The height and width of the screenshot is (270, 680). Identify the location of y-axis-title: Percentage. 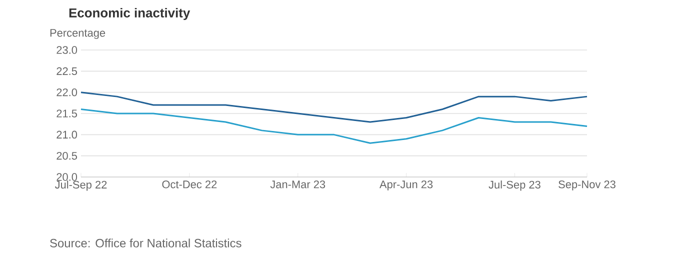
(78, 34).